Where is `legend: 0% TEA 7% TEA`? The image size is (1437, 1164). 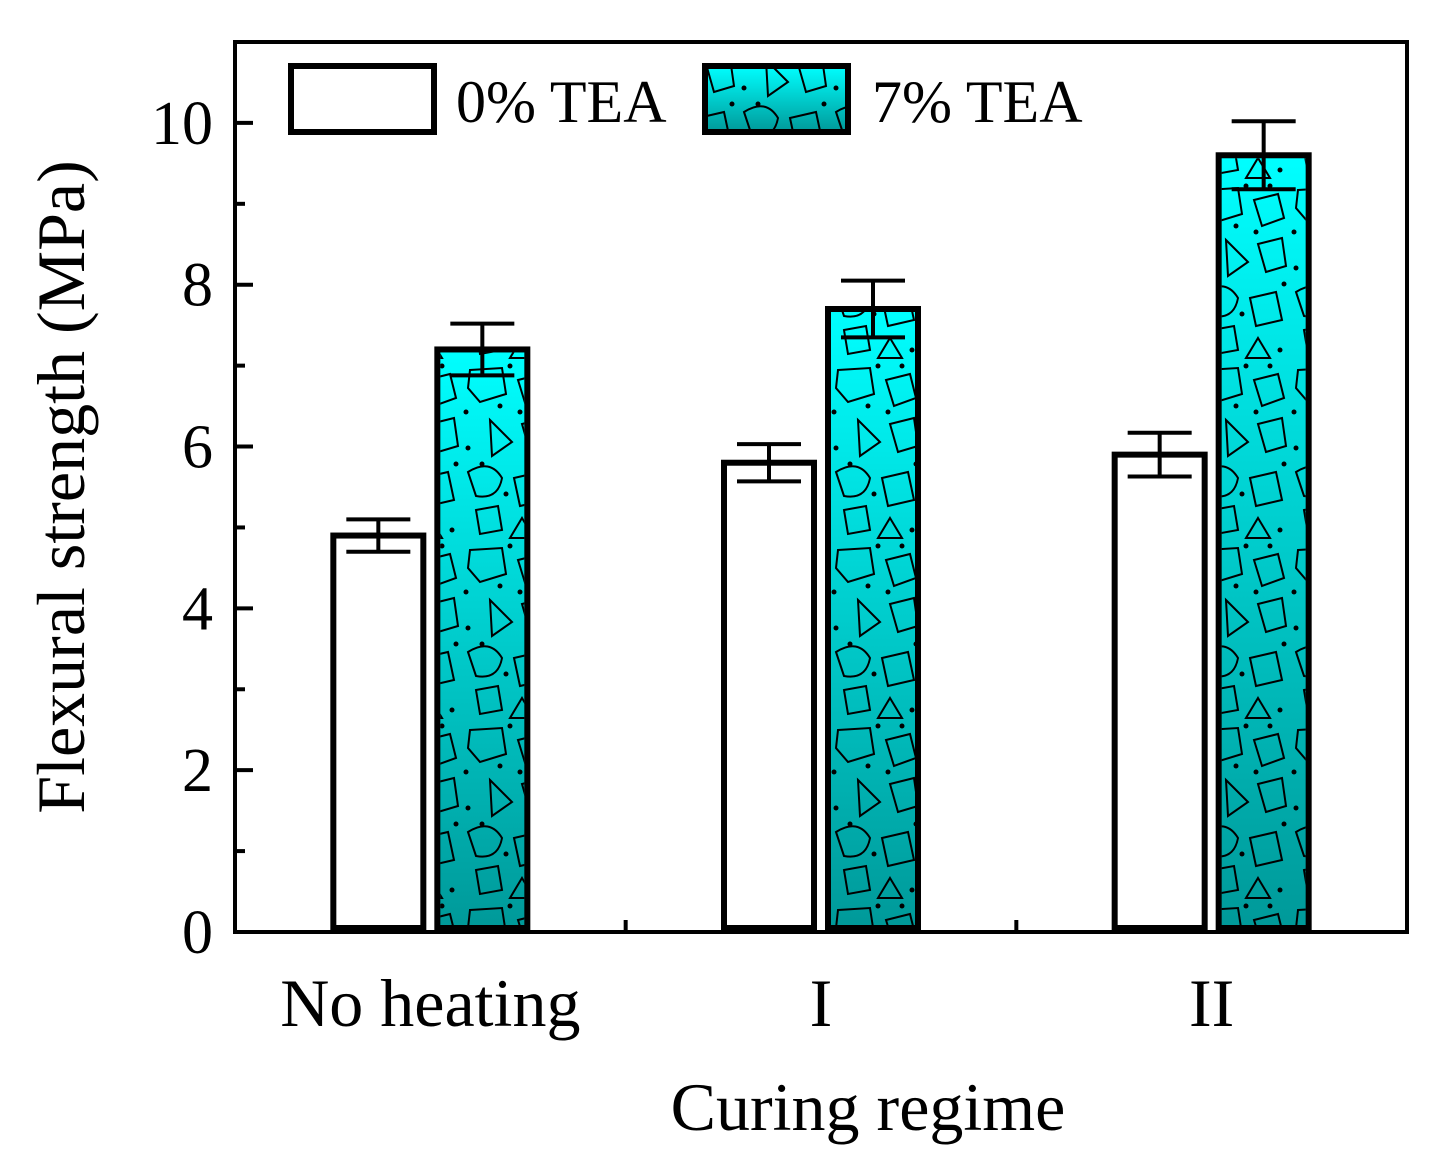
legend: 0% TEA 7% TEA is located at coordinates (685, 99).